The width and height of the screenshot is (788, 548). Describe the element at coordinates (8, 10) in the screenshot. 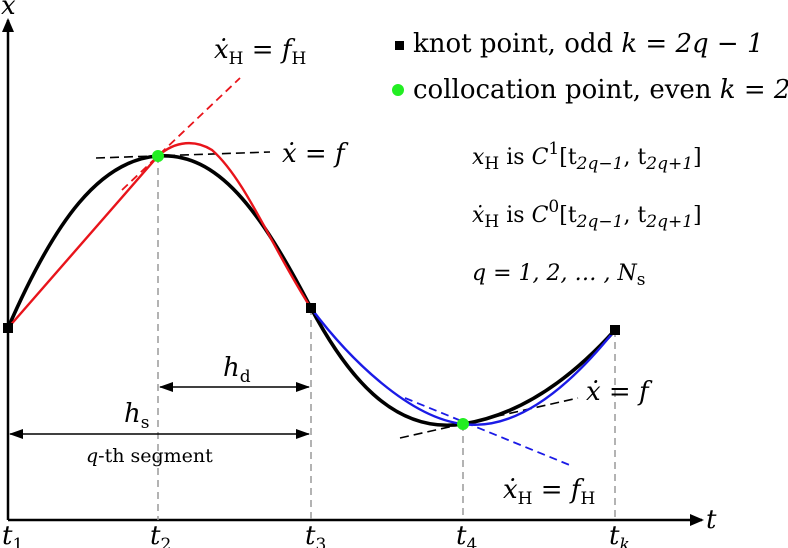

I see `y-axis-label: x` at that location.